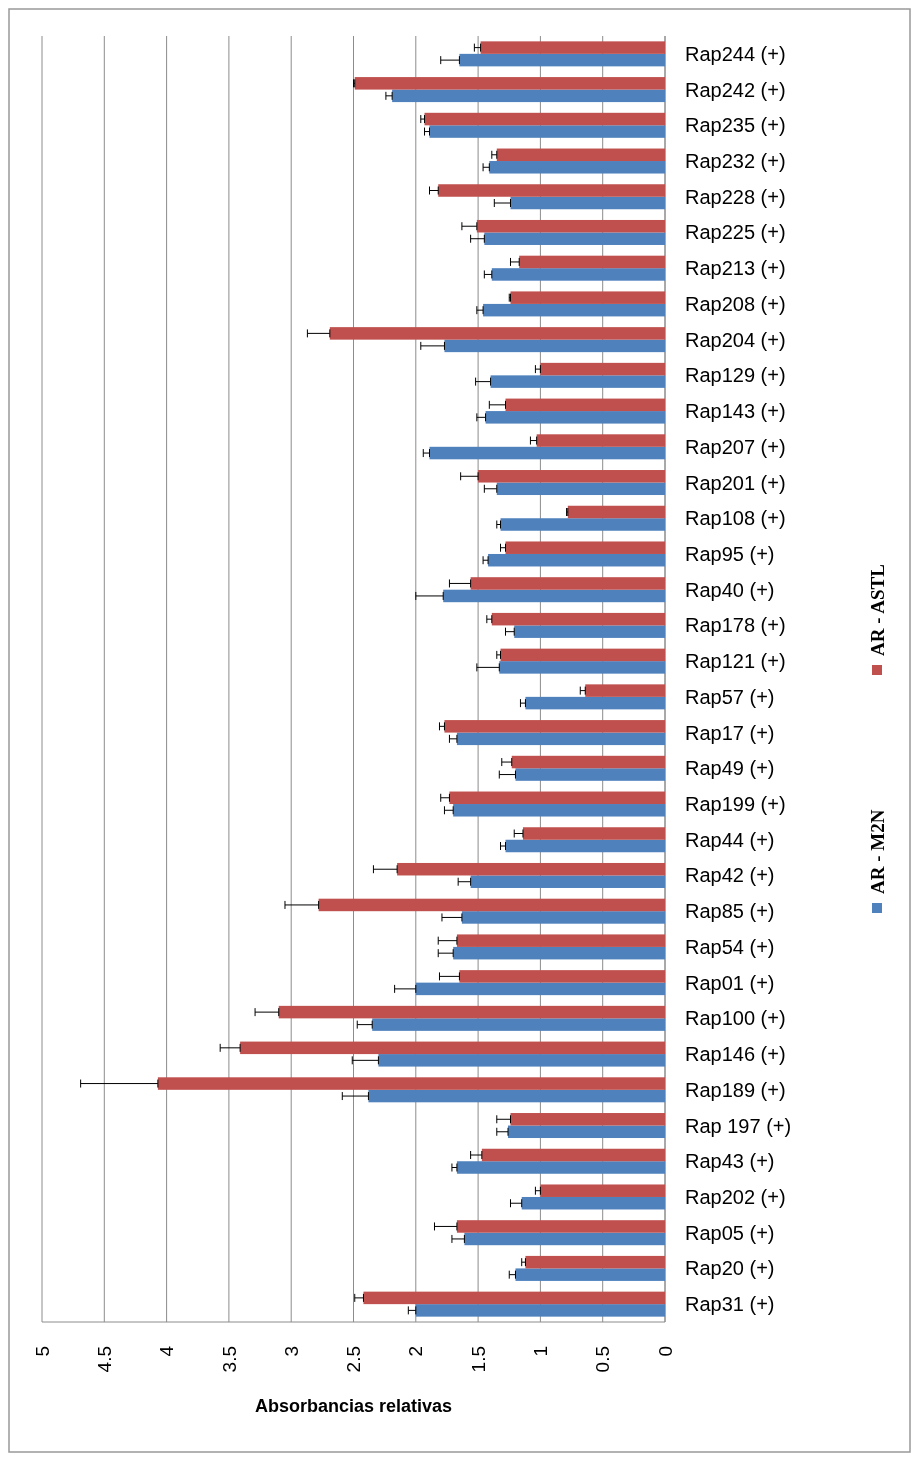  I want to click on x-tick-label: 5, so click(42, 1351).